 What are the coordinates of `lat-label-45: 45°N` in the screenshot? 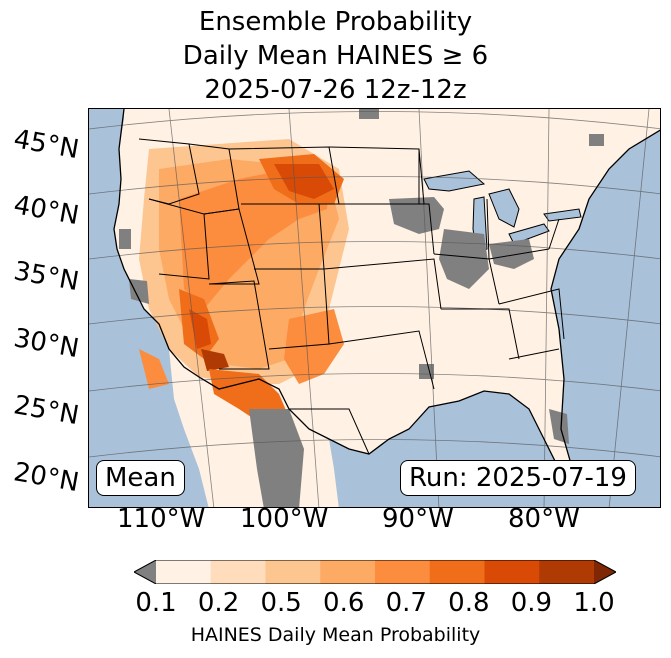 It's located at (46, 145).